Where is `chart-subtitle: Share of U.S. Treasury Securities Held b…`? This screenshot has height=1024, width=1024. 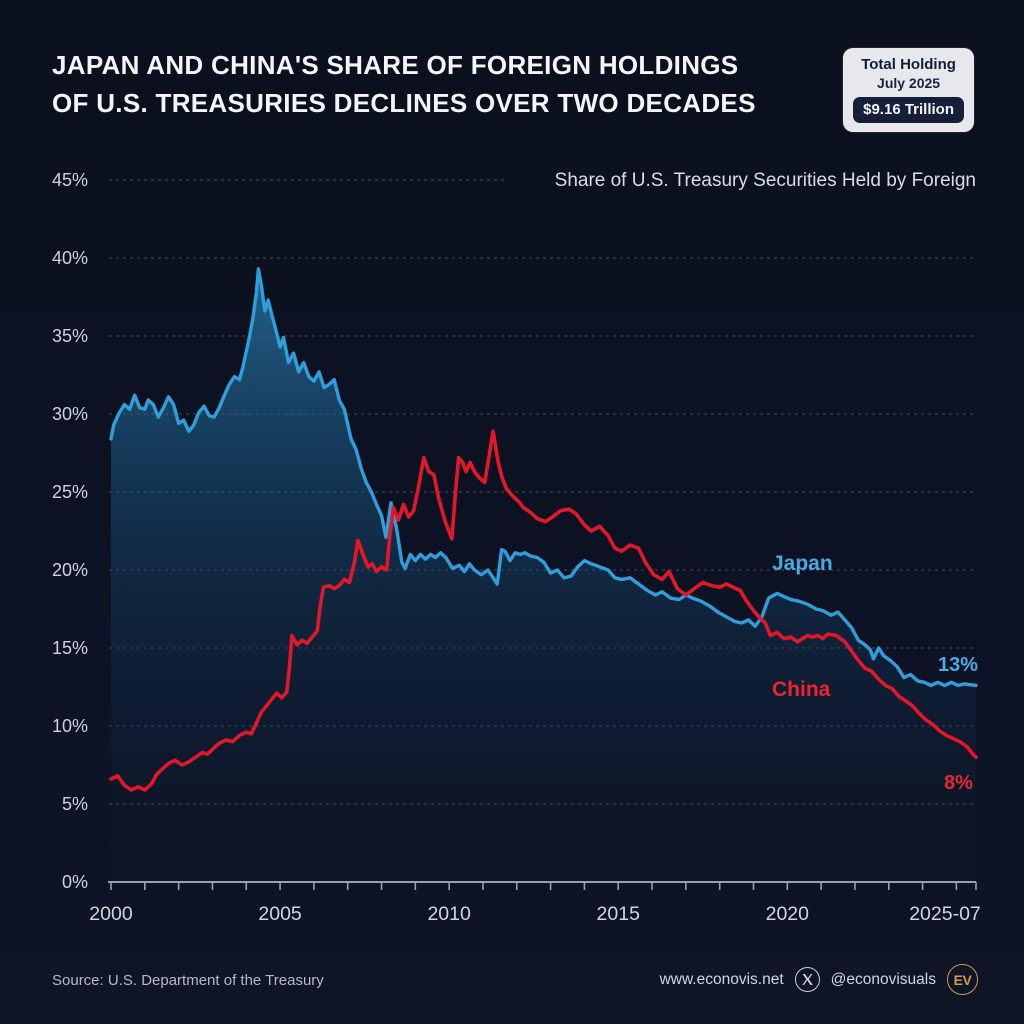 chart-subtitle: Share of U.S. Treasury Securities Held b… is located at coordinates (765, 180).